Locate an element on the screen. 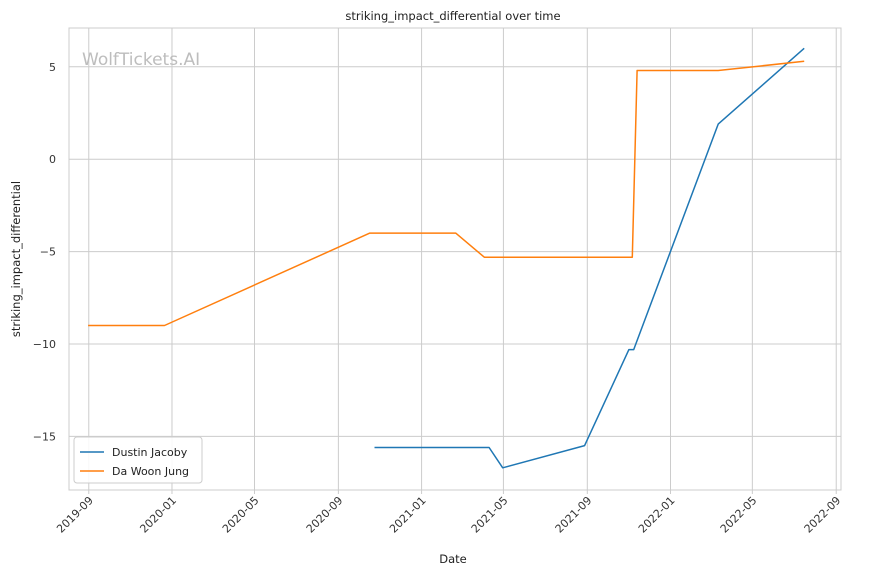 The image size is (870, 575). x-tick-label: 2022-09 is located at coordinates (823, 515).